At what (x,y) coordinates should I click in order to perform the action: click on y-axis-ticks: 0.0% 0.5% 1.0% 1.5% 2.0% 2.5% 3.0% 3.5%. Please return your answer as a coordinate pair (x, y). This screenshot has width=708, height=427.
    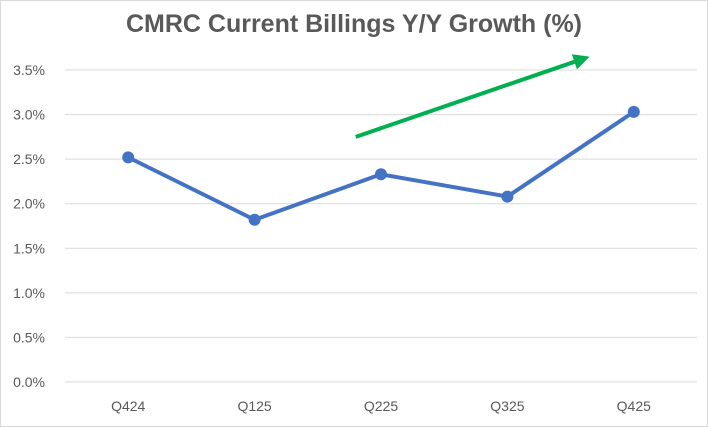
    Looking at the image, I should click on (29, 226).